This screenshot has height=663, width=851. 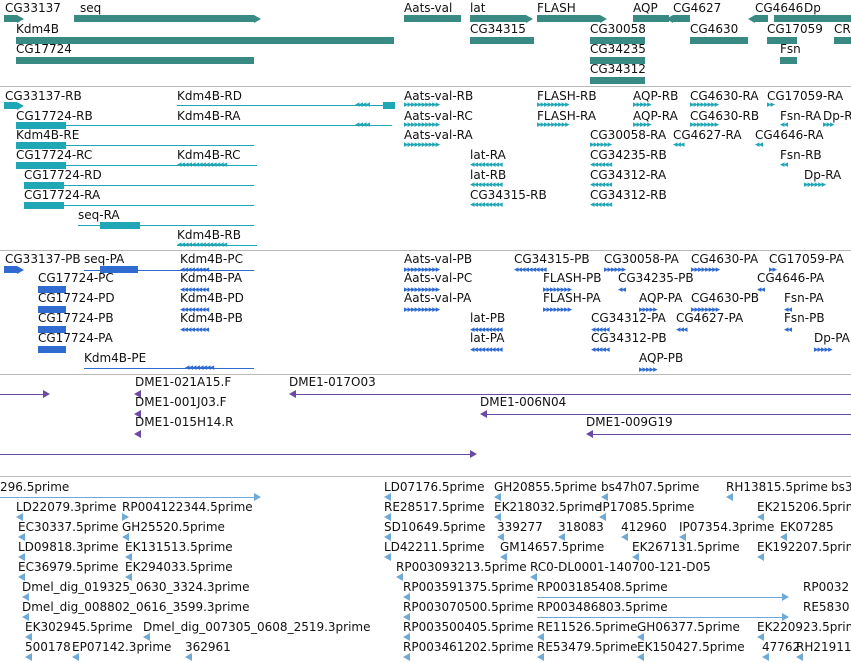 What do you see at coordinates (823, 175) in the screenshot?
I see `transcript-label: Dp-RA` at bounding box center [823, 175].